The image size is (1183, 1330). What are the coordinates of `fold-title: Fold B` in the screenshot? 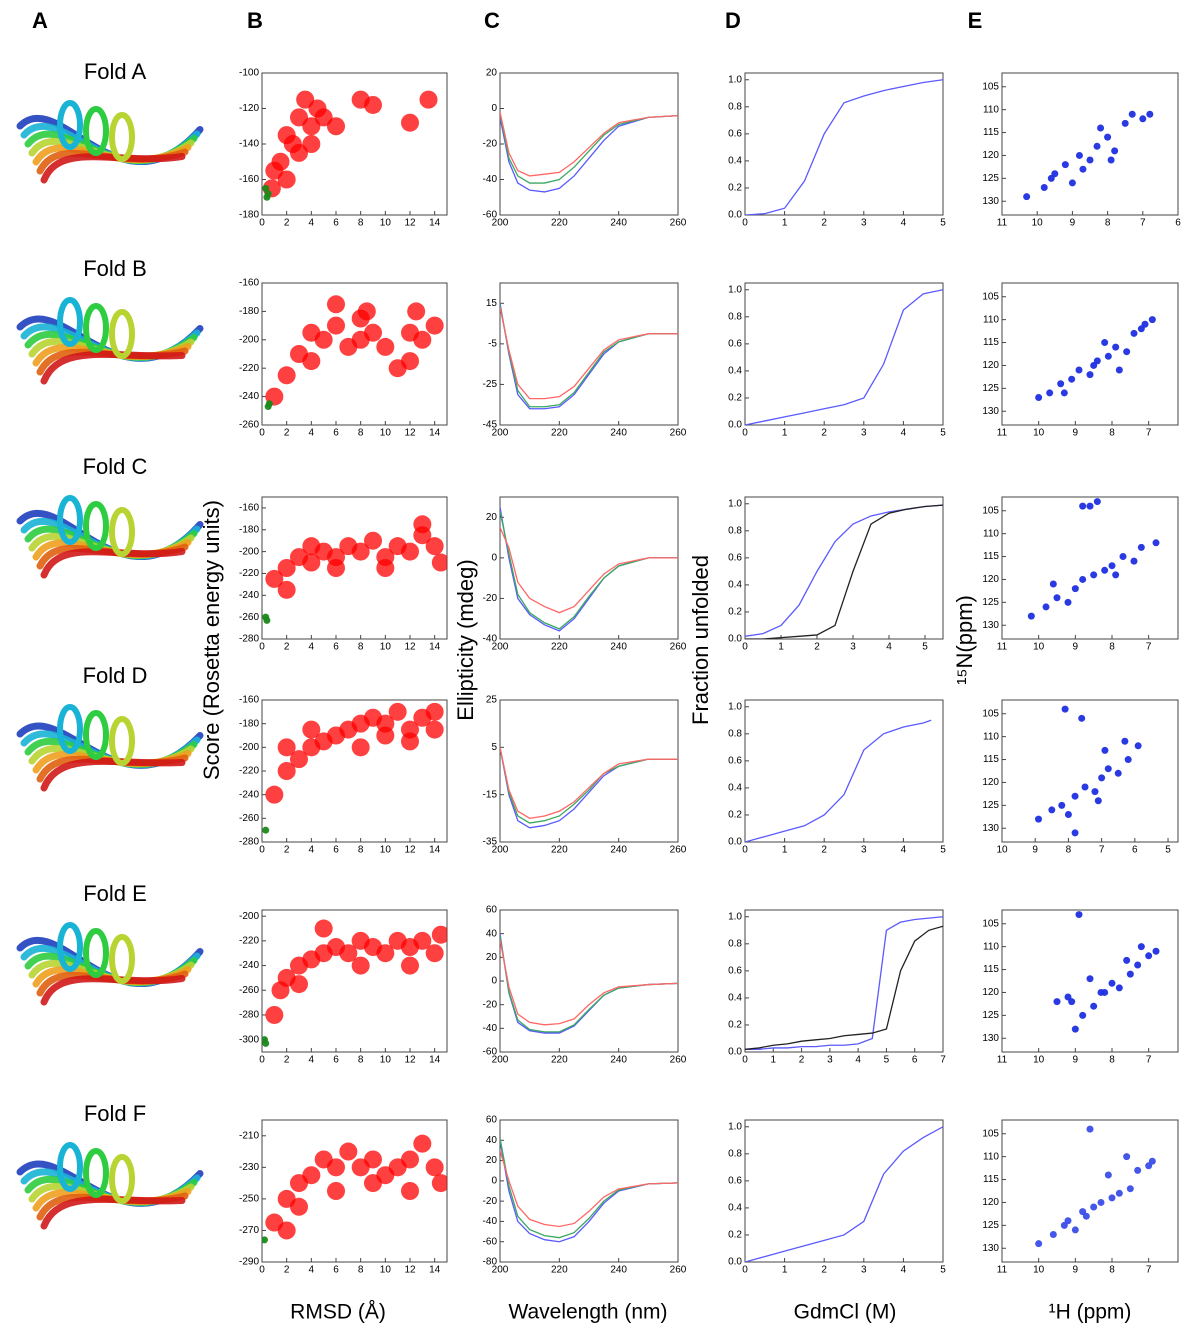 It's located at (115, 268).